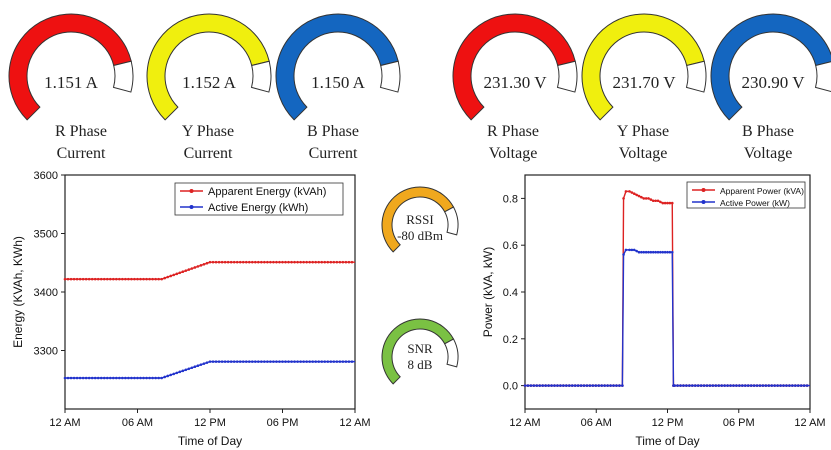 This screenshot has width=831, height=450. Describe the element at coordinates (46, 235) in the screenshot. I see `y-tick-label: 3500` at that location.